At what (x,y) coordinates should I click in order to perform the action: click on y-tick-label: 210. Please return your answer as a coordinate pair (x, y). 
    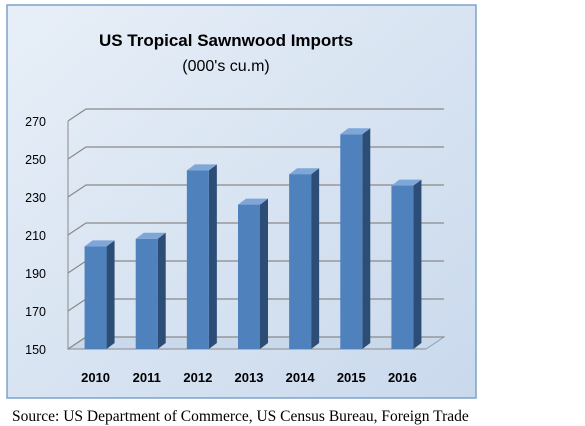
    Looking at the image, I should click on (35, 236).